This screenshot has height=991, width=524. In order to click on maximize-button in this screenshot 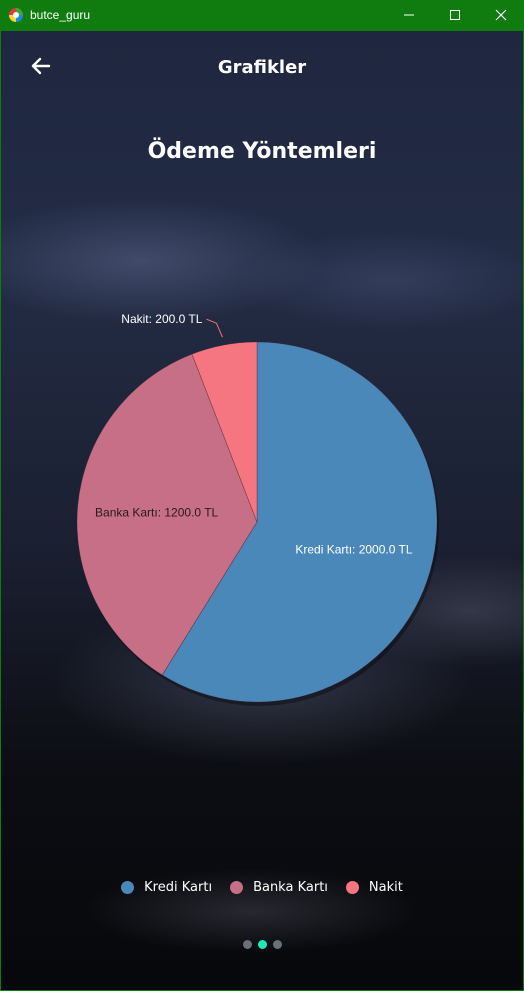, I will do `click(455, 15)`.